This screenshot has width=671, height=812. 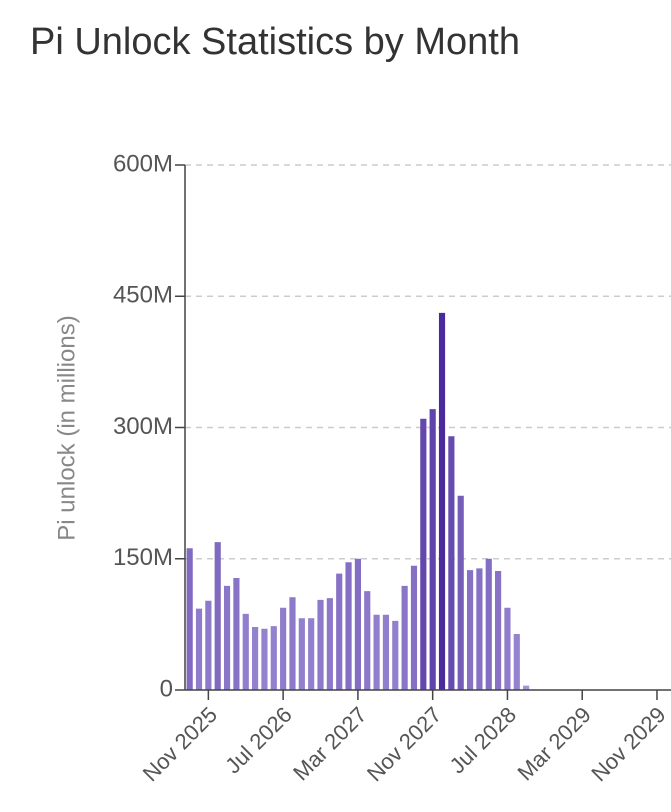 What do you see at coordinates (275, 42) in the screenshot?
I see `chart-title: Pi Unlock Statistics by Month` at bounding box center [275, 42].